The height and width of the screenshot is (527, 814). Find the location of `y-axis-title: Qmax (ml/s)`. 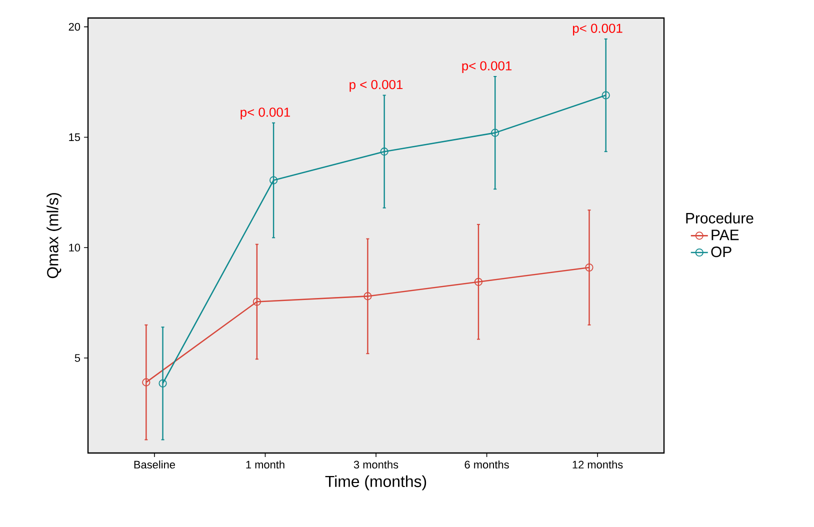

y-axis-title: Qmax (ml/s) is located at coordinates (54, 235).